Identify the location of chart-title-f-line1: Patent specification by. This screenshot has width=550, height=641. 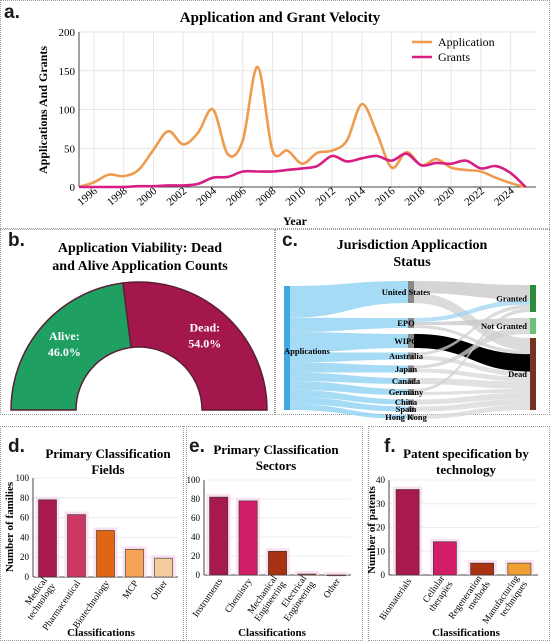
(466, 453).